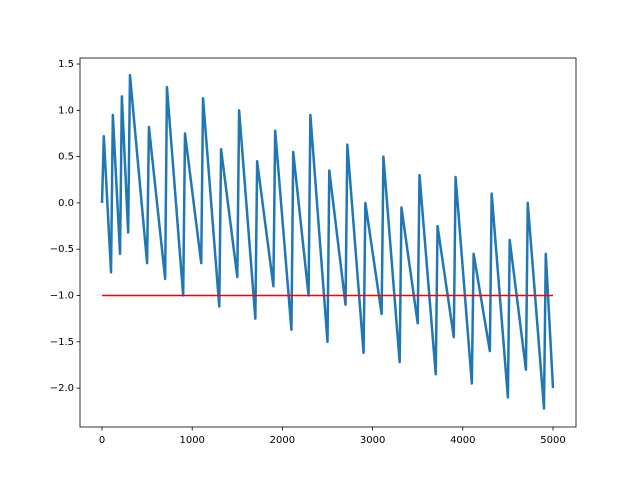 The image size is (640, 484). What do you see at coordinates (66, 110) in the screenshot?
I see `y-tick-label: 1.0` at bounding box center [66, 110].